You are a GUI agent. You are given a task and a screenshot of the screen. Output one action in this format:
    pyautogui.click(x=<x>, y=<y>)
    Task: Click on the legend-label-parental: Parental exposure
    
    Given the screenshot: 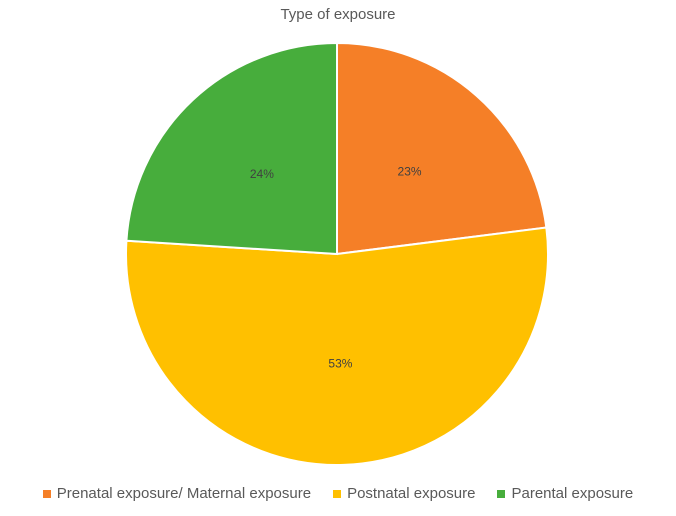 What is the action you would take?
    pyautogui.click(x=572, y=493)
    